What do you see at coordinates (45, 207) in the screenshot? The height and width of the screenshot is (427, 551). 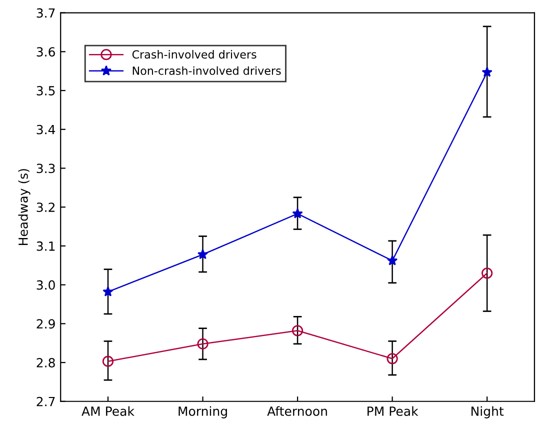 I see `y-tick-label: 3.2` at bounding box center [45, 207].